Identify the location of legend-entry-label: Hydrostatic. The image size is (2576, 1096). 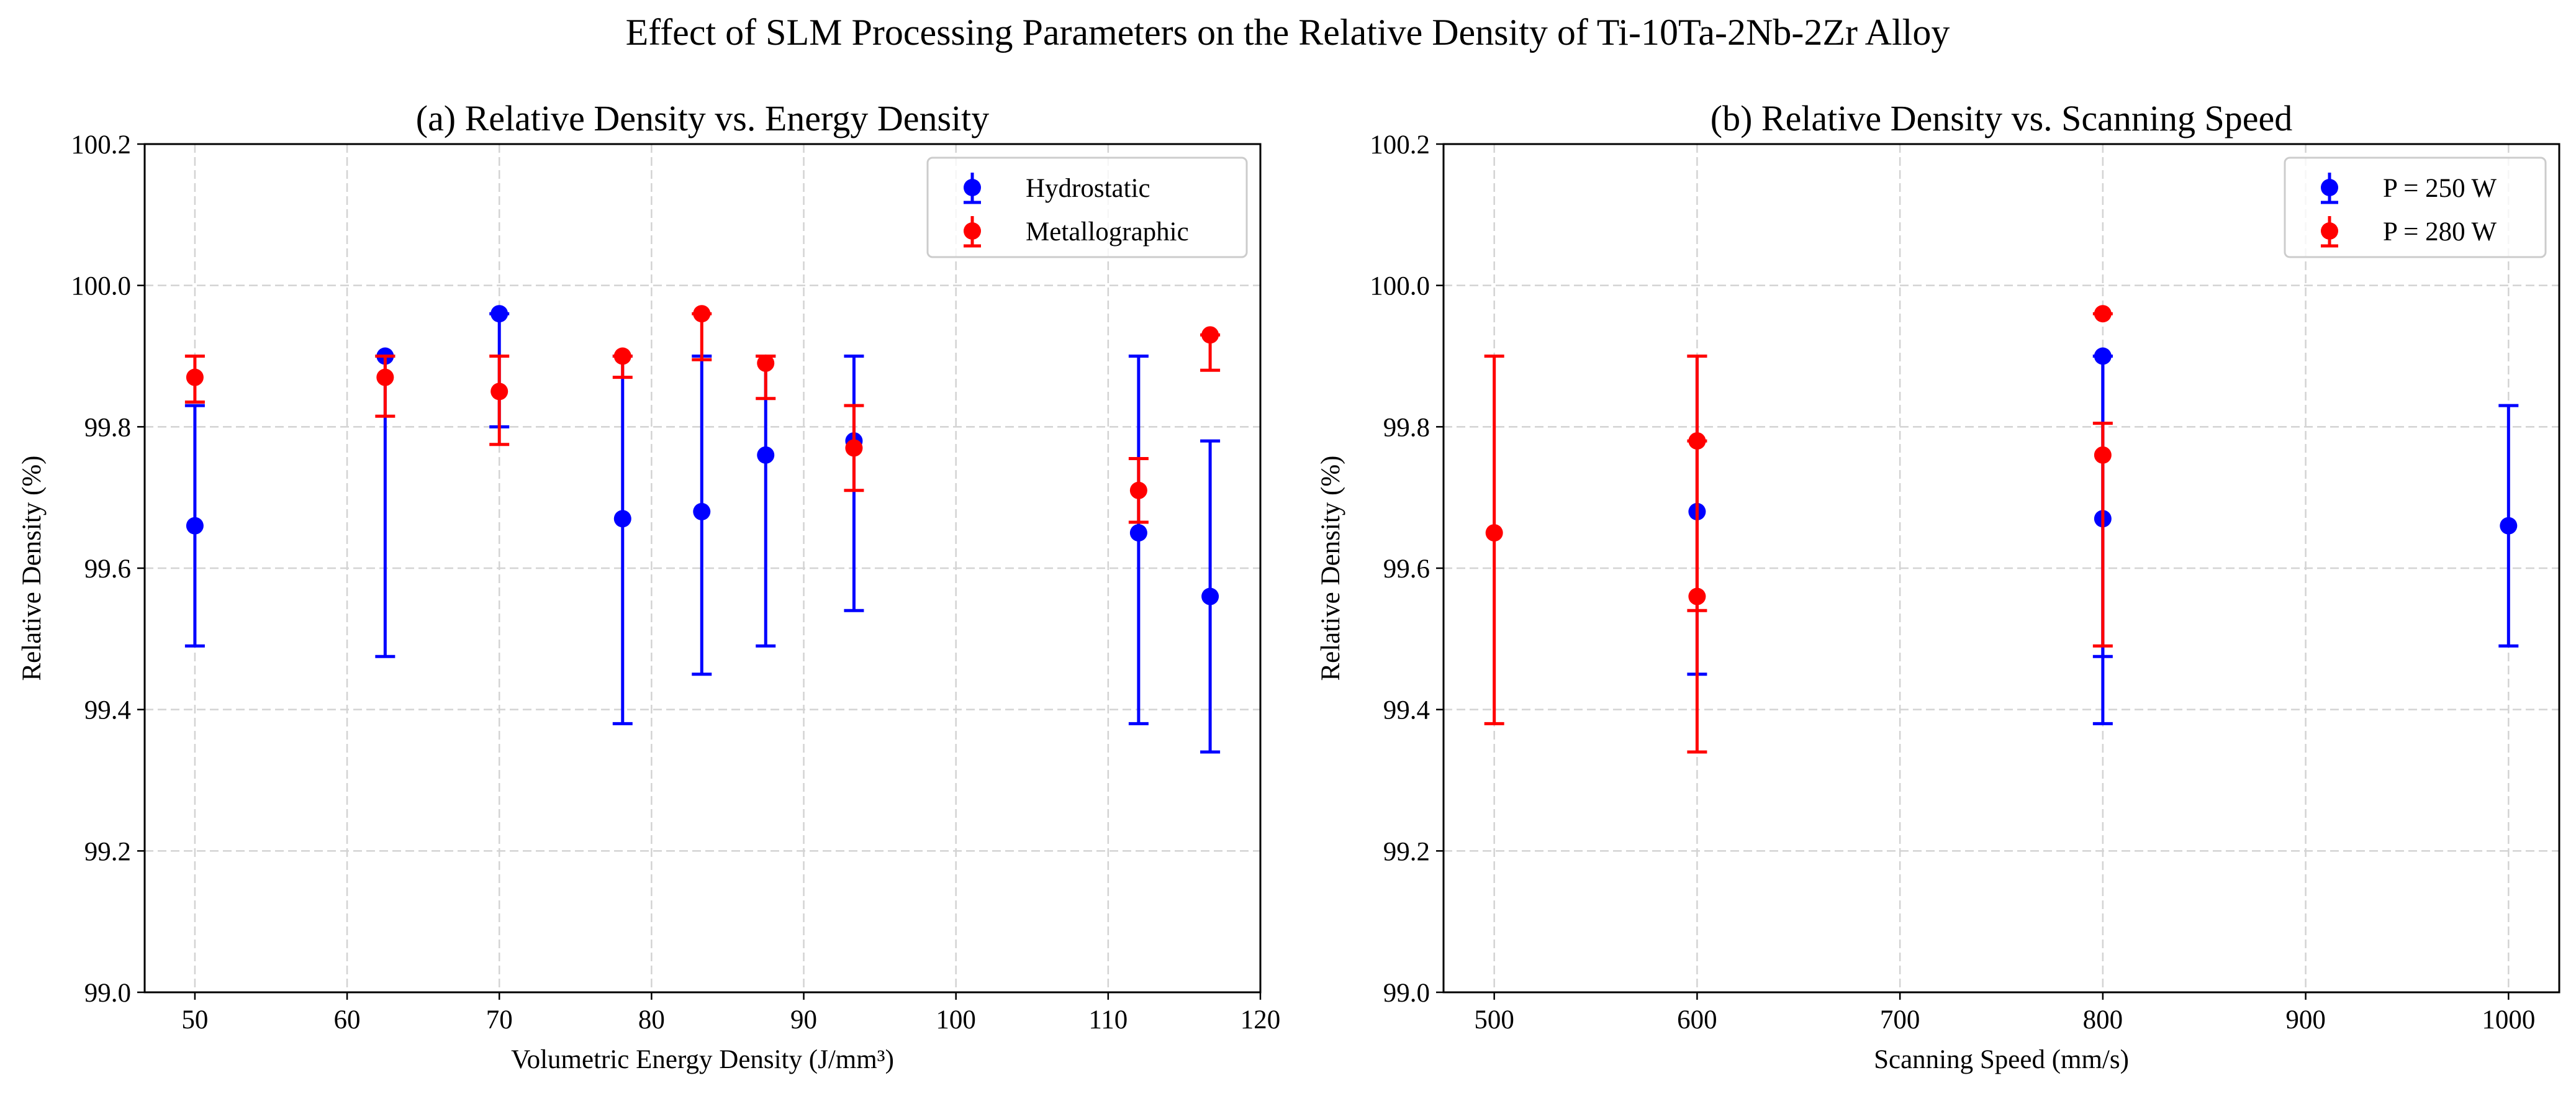
(1088, 189).